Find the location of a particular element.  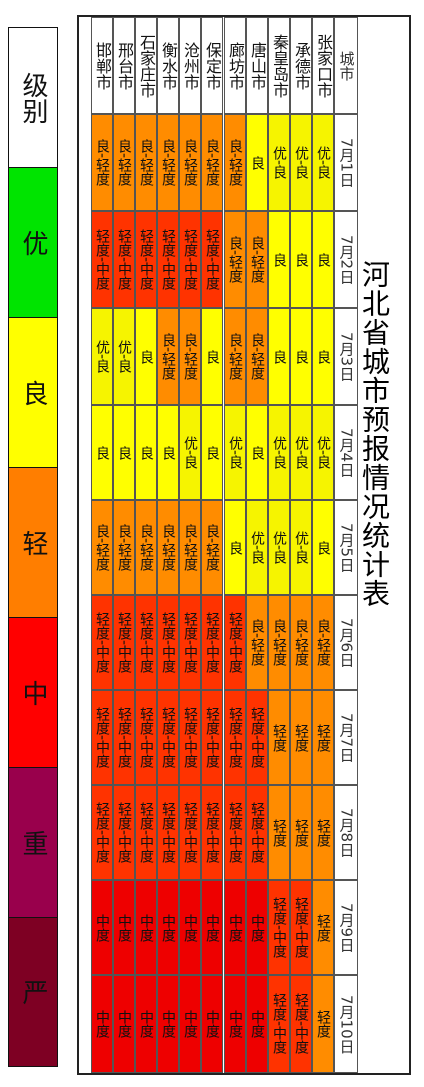

city-label: 沧州市 is located at coordinates (190, 65).